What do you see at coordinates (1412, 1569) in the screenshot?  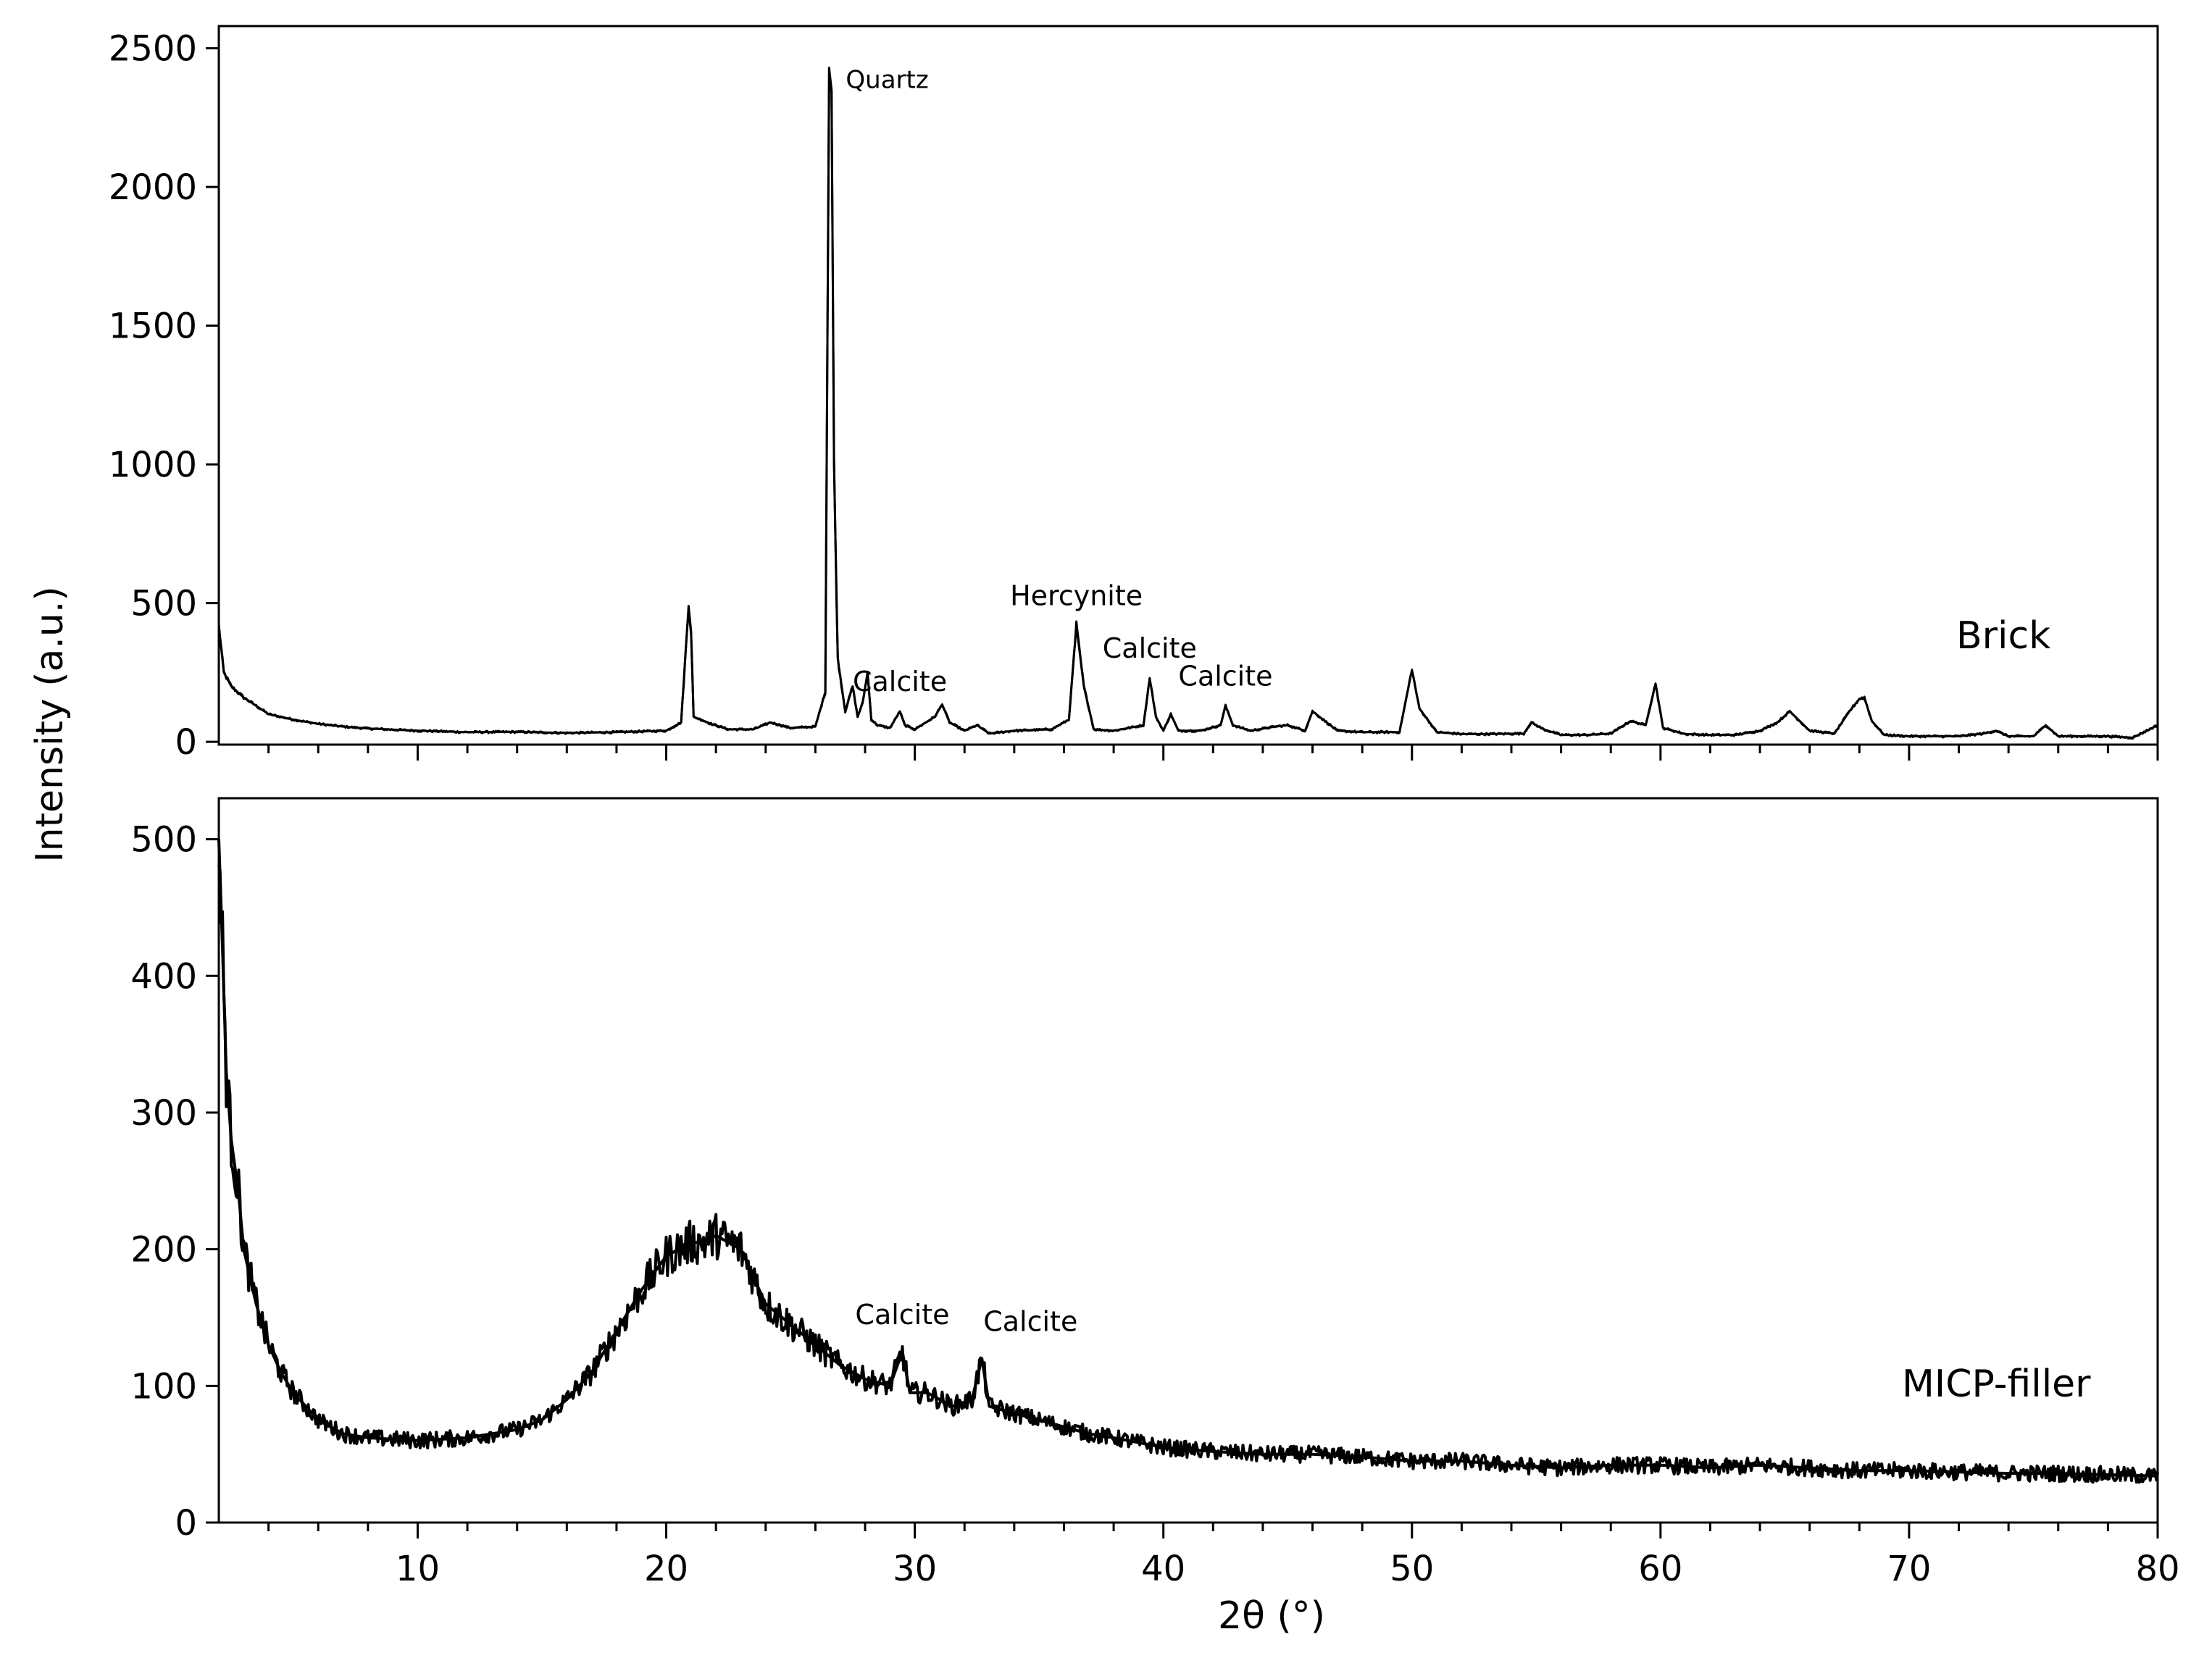 I see `x-tick-label-50: 50` at bounding box center [1412, 1569].